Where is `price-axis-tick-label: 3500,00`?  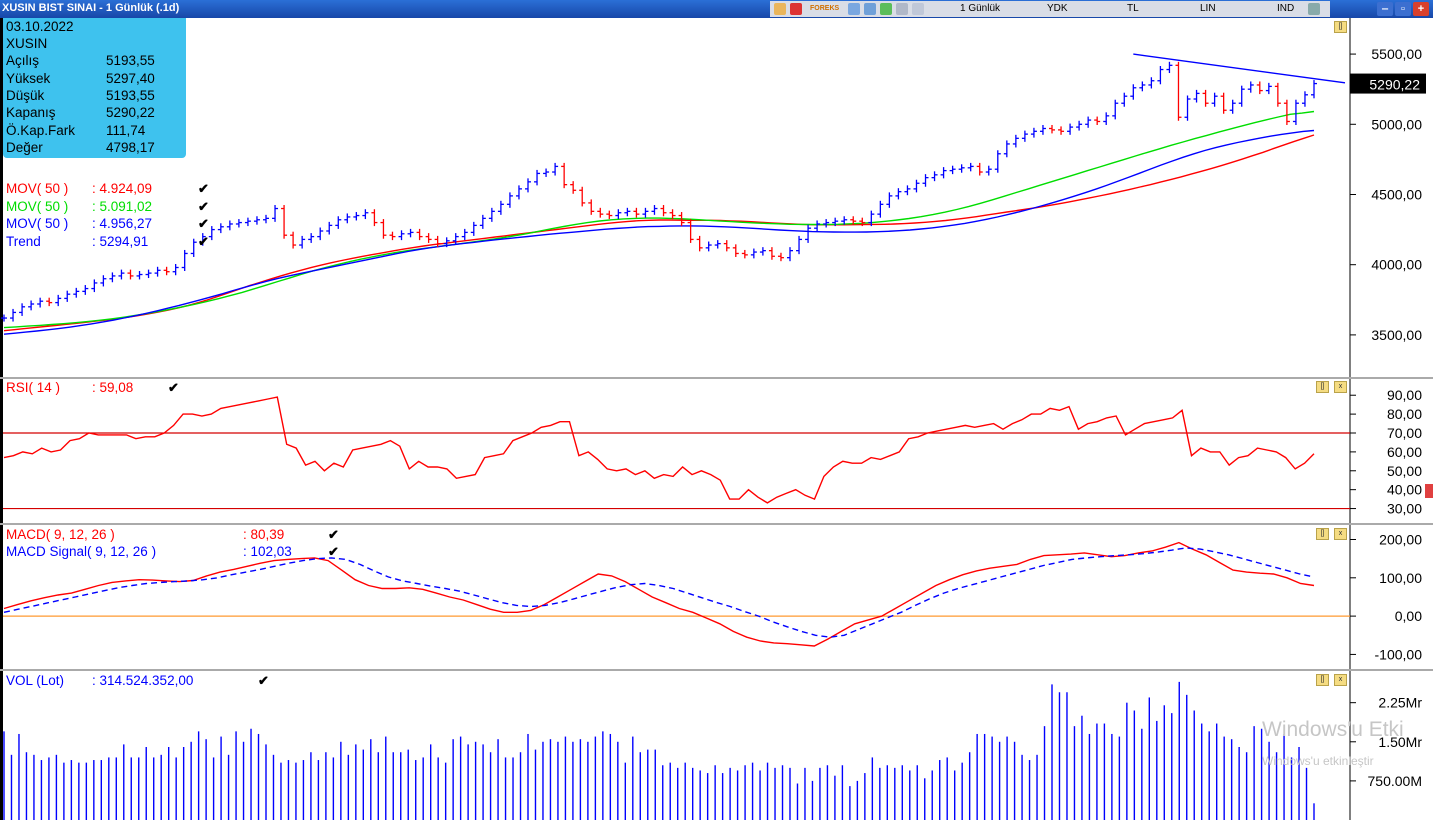
price-axis-tick-label: 3500,00 is located at coordinates (1396, 335).